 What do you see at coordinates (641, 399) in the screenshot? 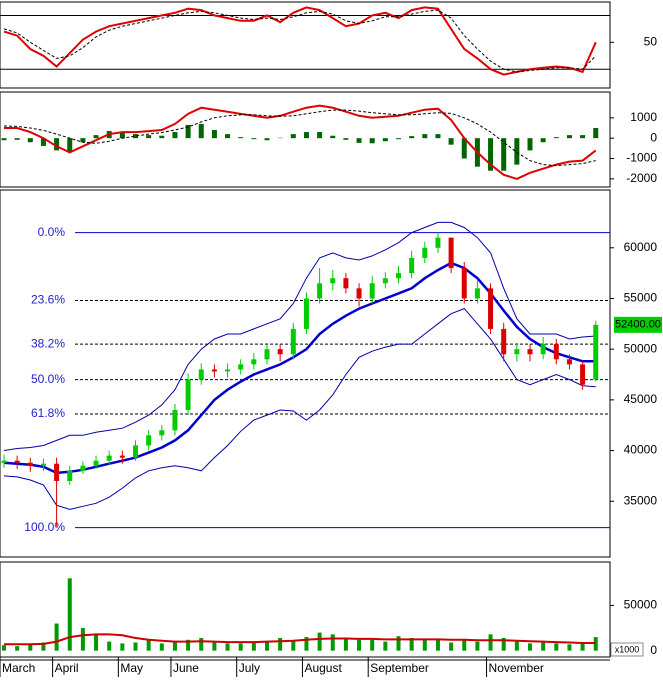
I see `y-tick-label: 45000` at bounding box center [641, 399].